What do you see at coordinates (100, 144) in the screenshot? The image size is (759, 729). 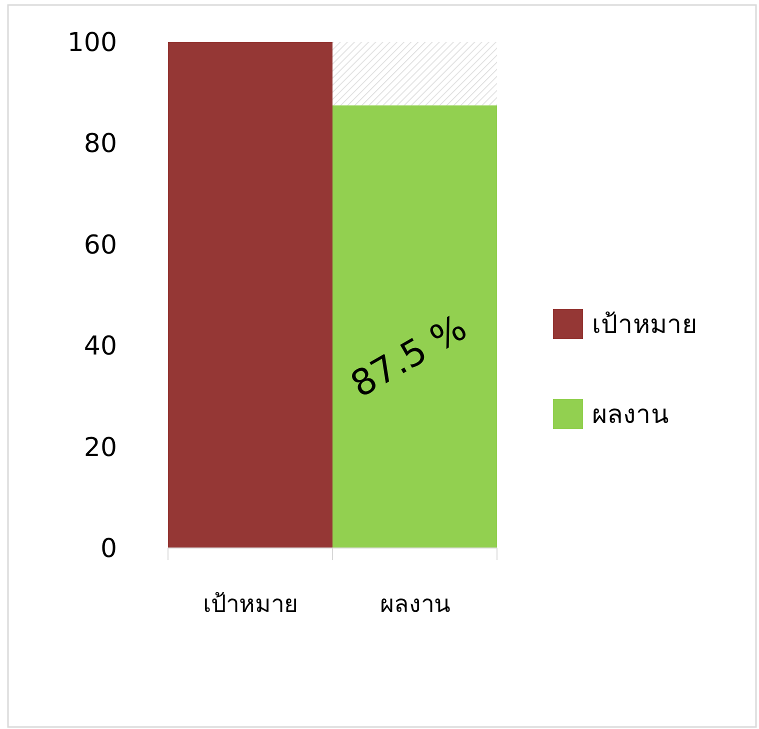 I see `y-tick-label: 80` at bounding box center [100, 144].